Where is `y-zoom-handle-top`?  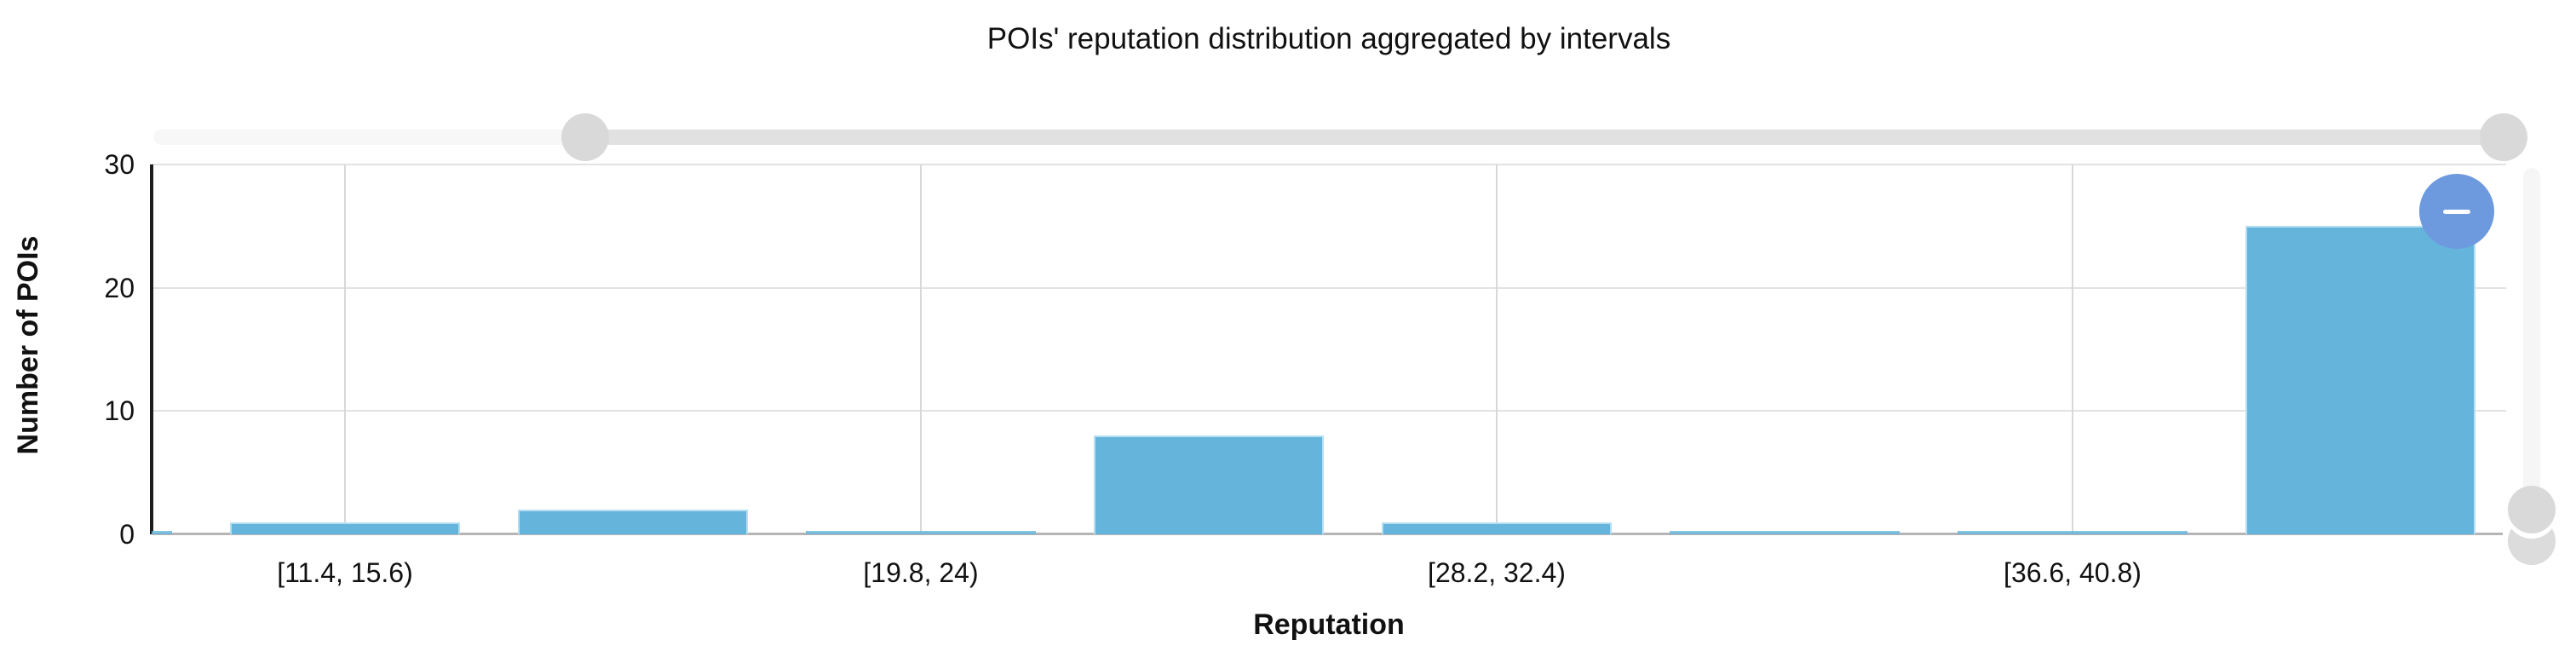
y-zoom-handle-top is located at coordinates (2532, 509).